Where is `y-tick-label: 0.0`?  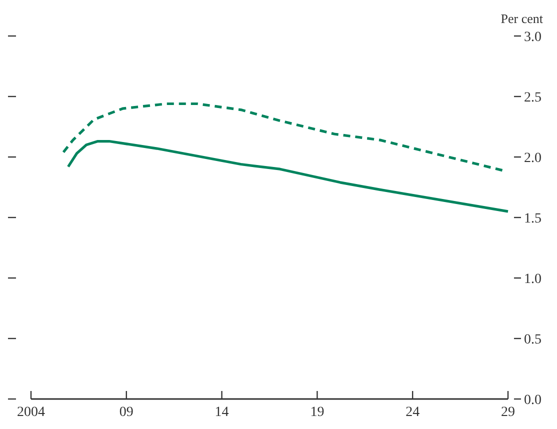 y-tick-label: 0.0 is located at coordinates (533, 400).